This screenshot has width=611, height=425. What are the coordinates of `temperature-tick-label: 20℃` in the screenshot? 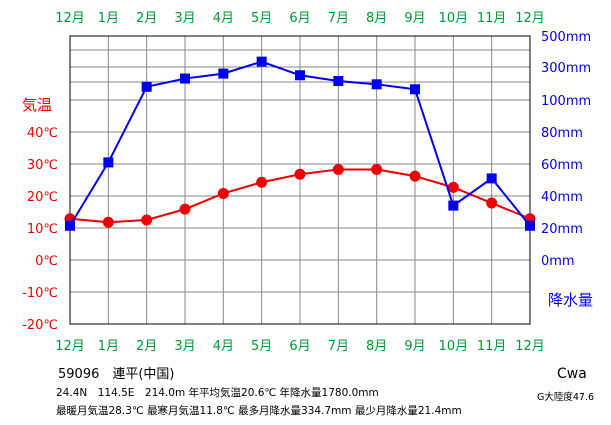 It's located at (42, 197).